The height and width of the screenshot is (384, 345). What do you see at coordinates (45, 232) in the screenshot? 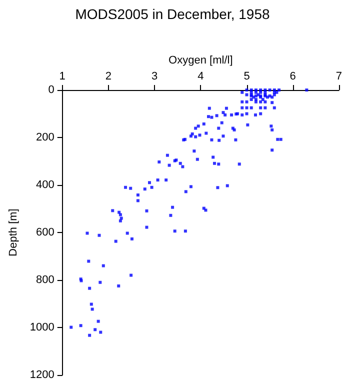
I see `y-tick-label: 600` at bounding box center [45, 232].